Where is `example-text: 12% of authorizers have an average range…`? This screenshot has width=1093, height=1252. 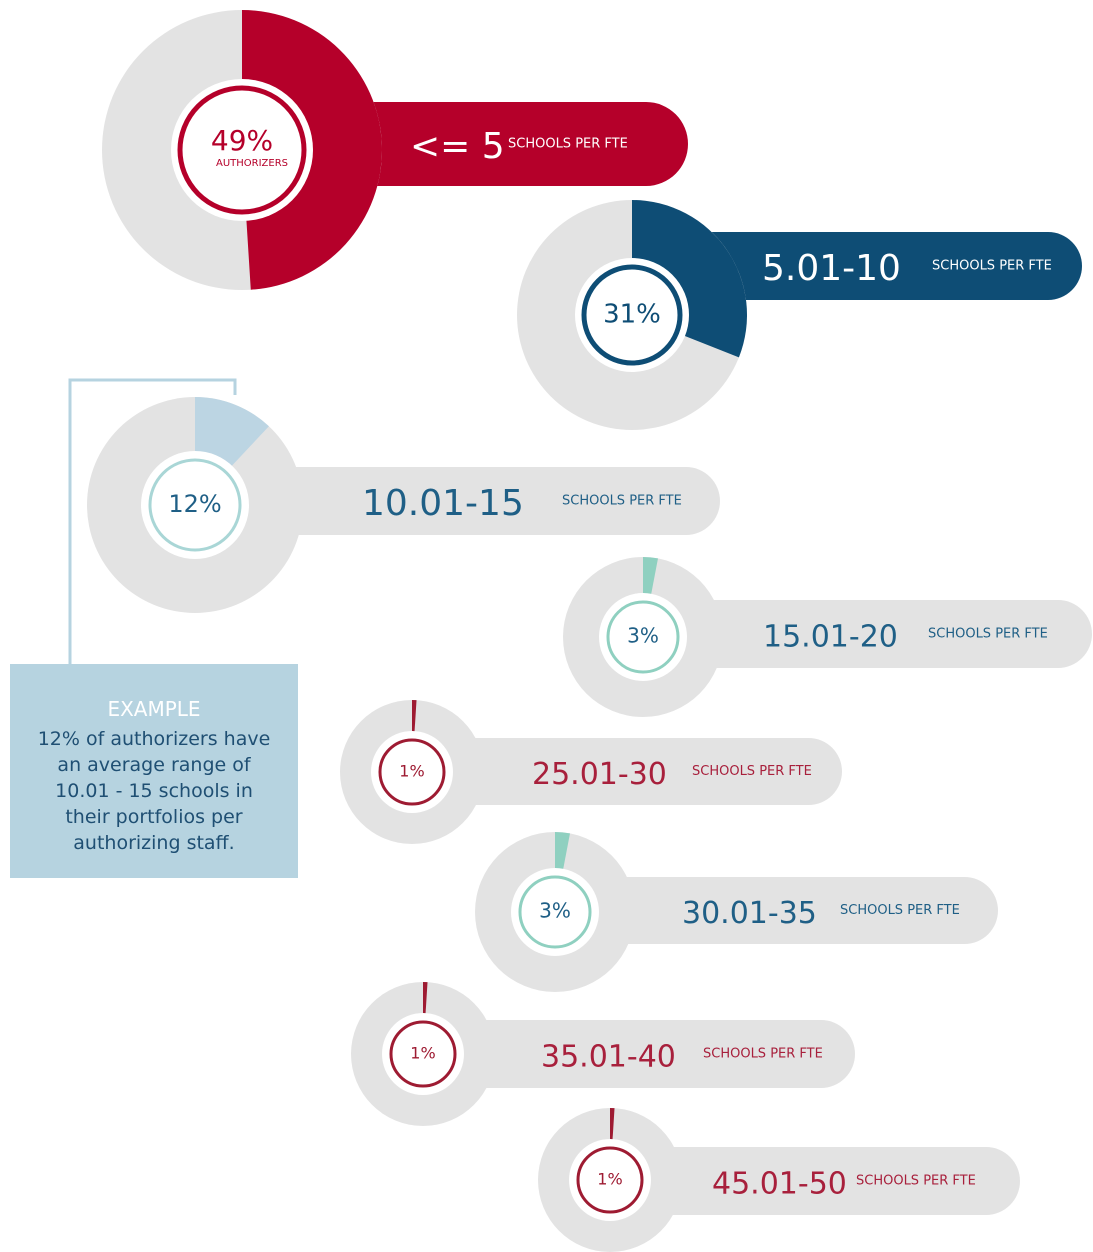
example-text: 12% of authorizers have an average range… is located at coordinates (154, 791).